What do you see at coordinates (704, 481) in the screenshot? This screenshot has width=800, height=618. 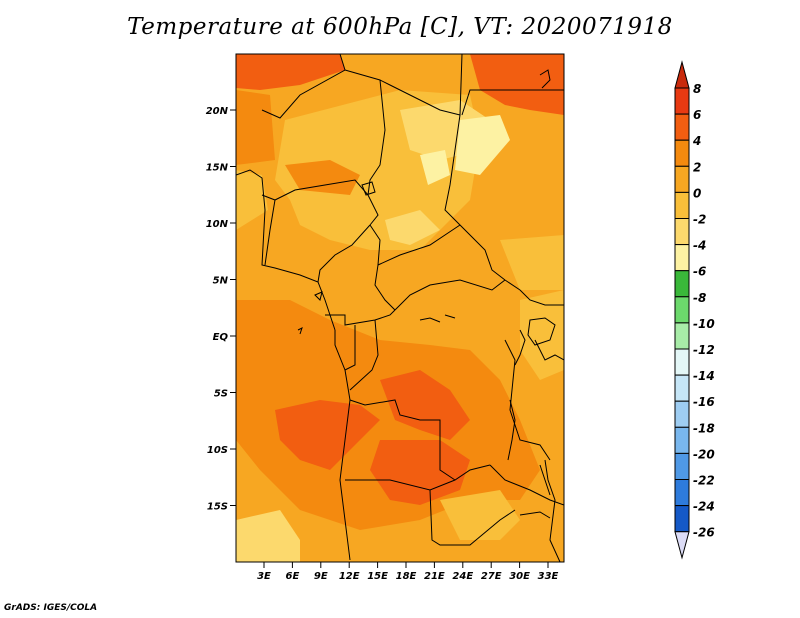 I see `colorbar-label: -22` at bounding box center [704, 481].